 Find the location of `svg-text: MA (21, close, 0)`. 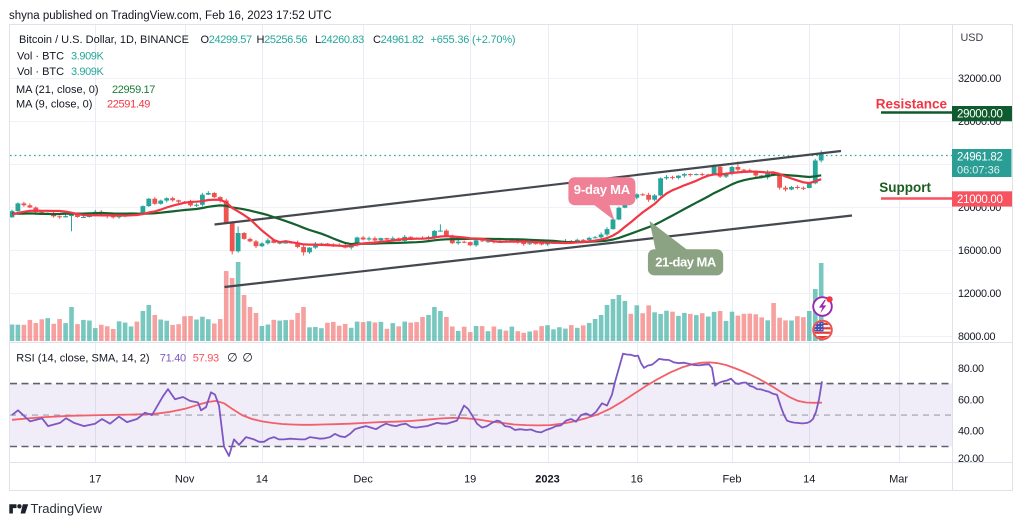

svg-text: MA (21, close, 0) is located at coordinates (57, 90).